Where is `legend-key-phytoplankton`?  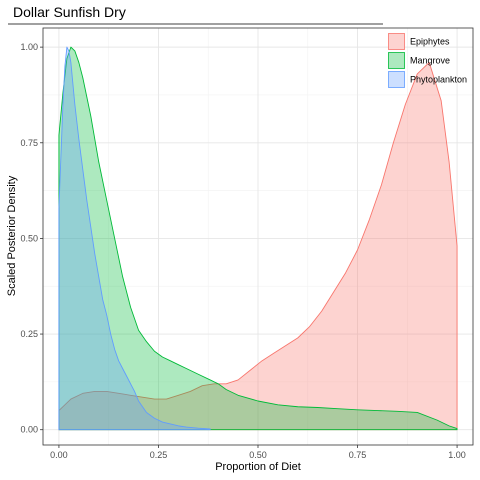
legend-key-phytoplankton is located at coordinates (396, 79).